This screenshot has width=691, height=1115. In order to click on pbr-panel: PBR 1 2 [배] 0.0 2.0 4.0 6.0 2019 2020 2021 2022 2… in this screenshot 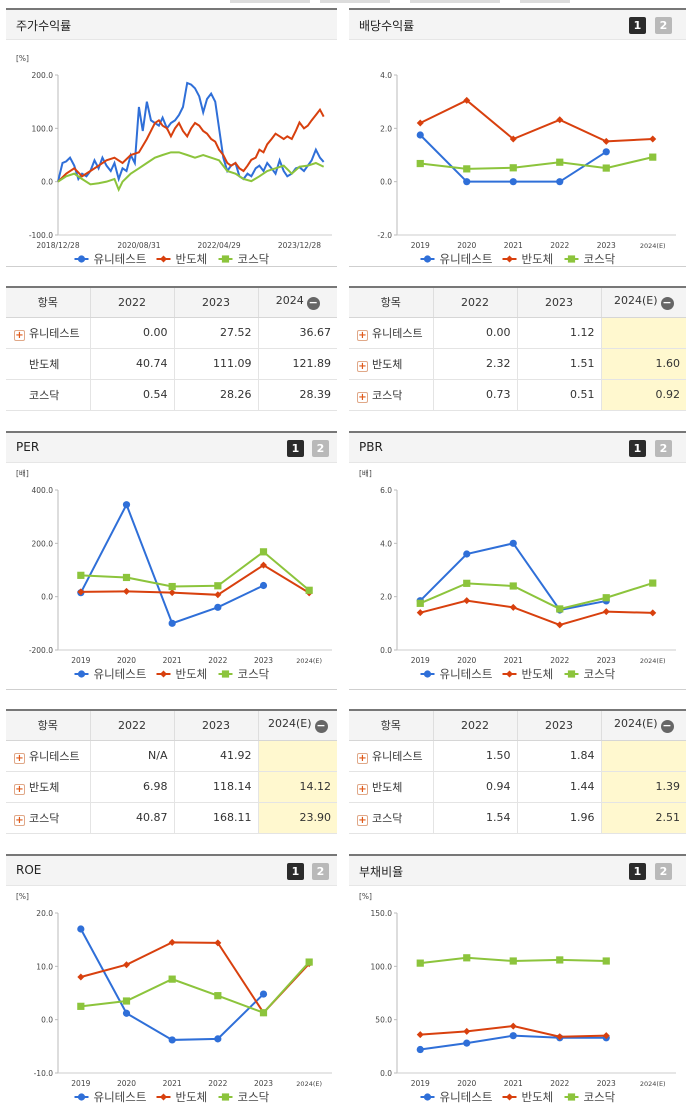, I will do `click(517, 560)`.